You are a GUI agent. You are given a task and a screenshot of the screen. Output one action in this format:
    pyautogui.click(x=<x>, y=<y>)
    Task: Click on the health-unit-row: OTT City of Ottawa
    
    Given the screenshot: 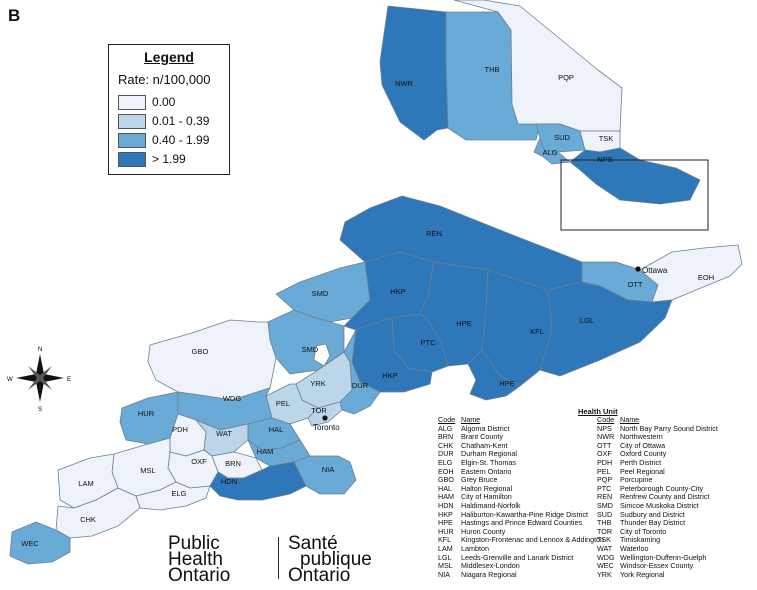 What is the action you would take?
    pyautogui.click(x=676, y=445)
    